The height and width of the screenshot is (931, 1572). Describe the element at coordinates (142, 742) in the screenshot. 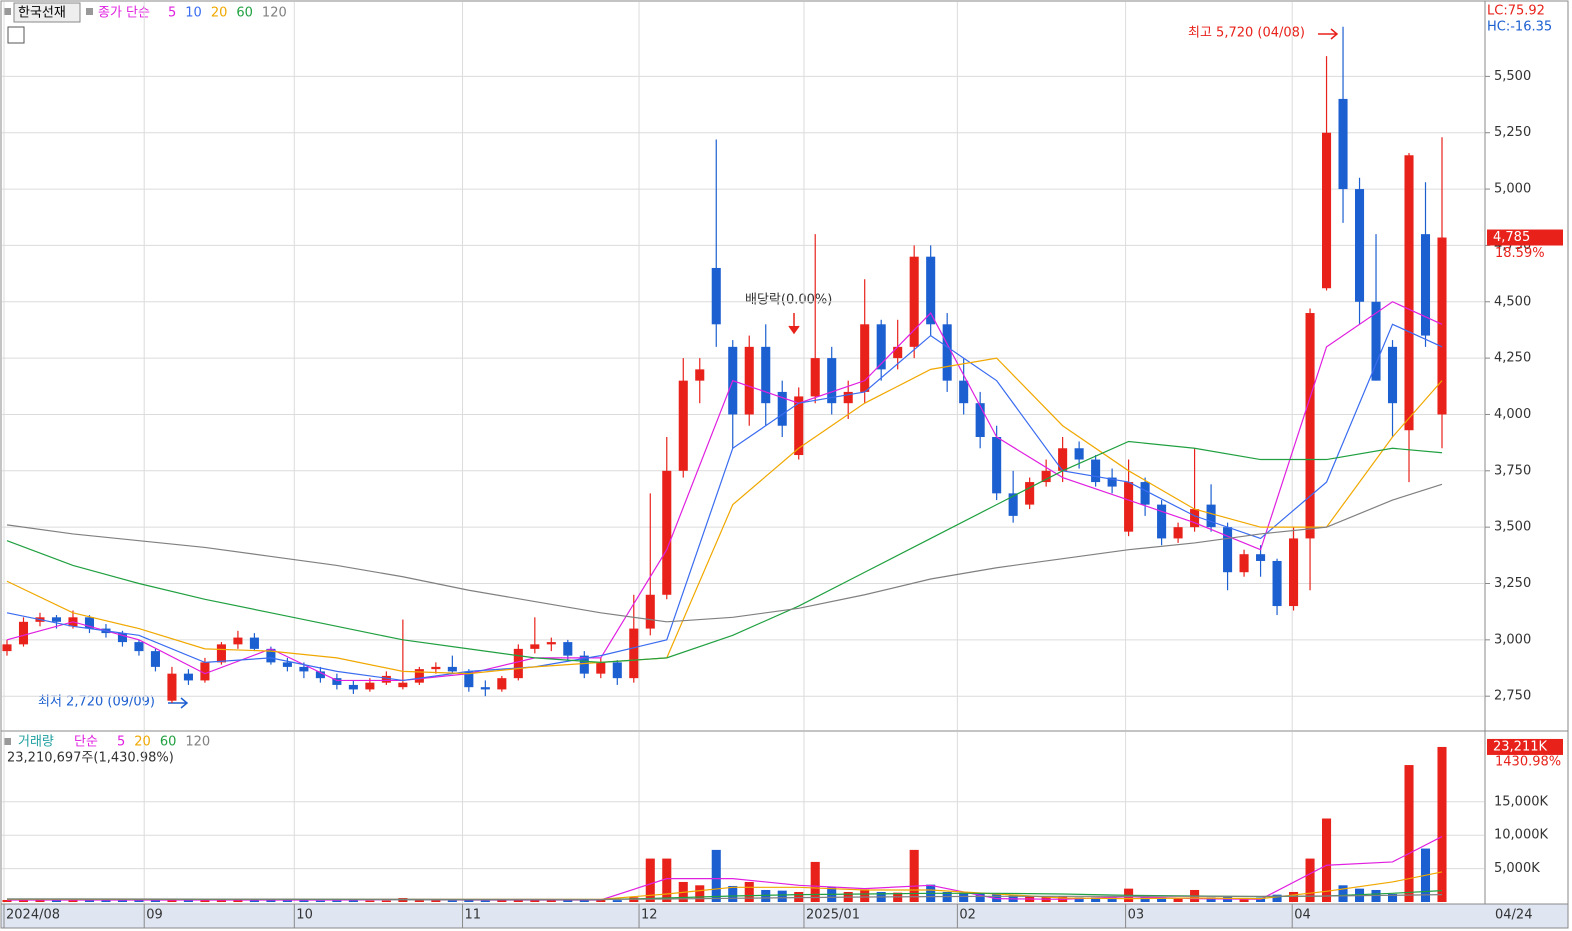

I see `legend-entry: 20` at that location.